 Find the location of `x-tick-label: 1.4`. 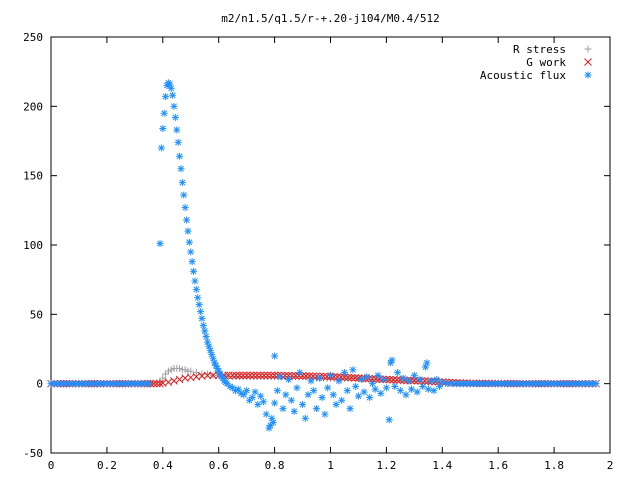

x-tick-label: 1.4 is located at coordinates (442, 465).